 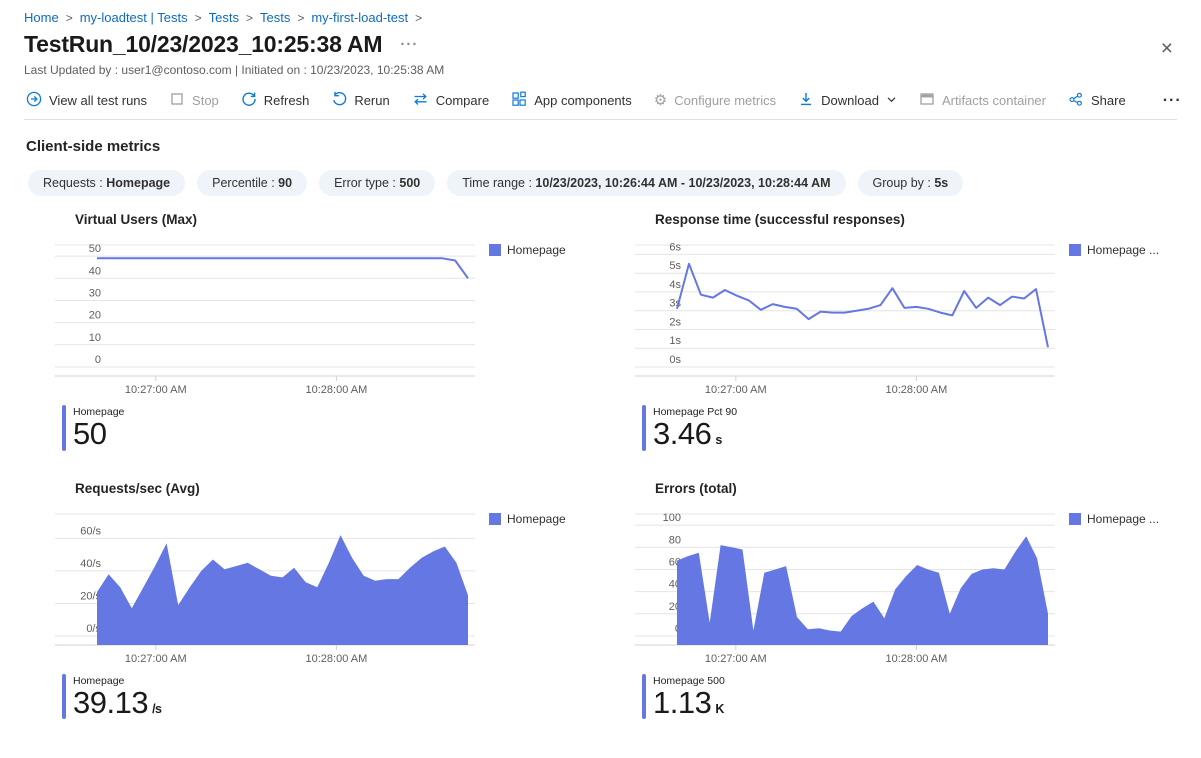 What do you see at coordinates (1166, 48) in the screenshot?
I see `close-icon: ×` at bounding box center [1166, 48].